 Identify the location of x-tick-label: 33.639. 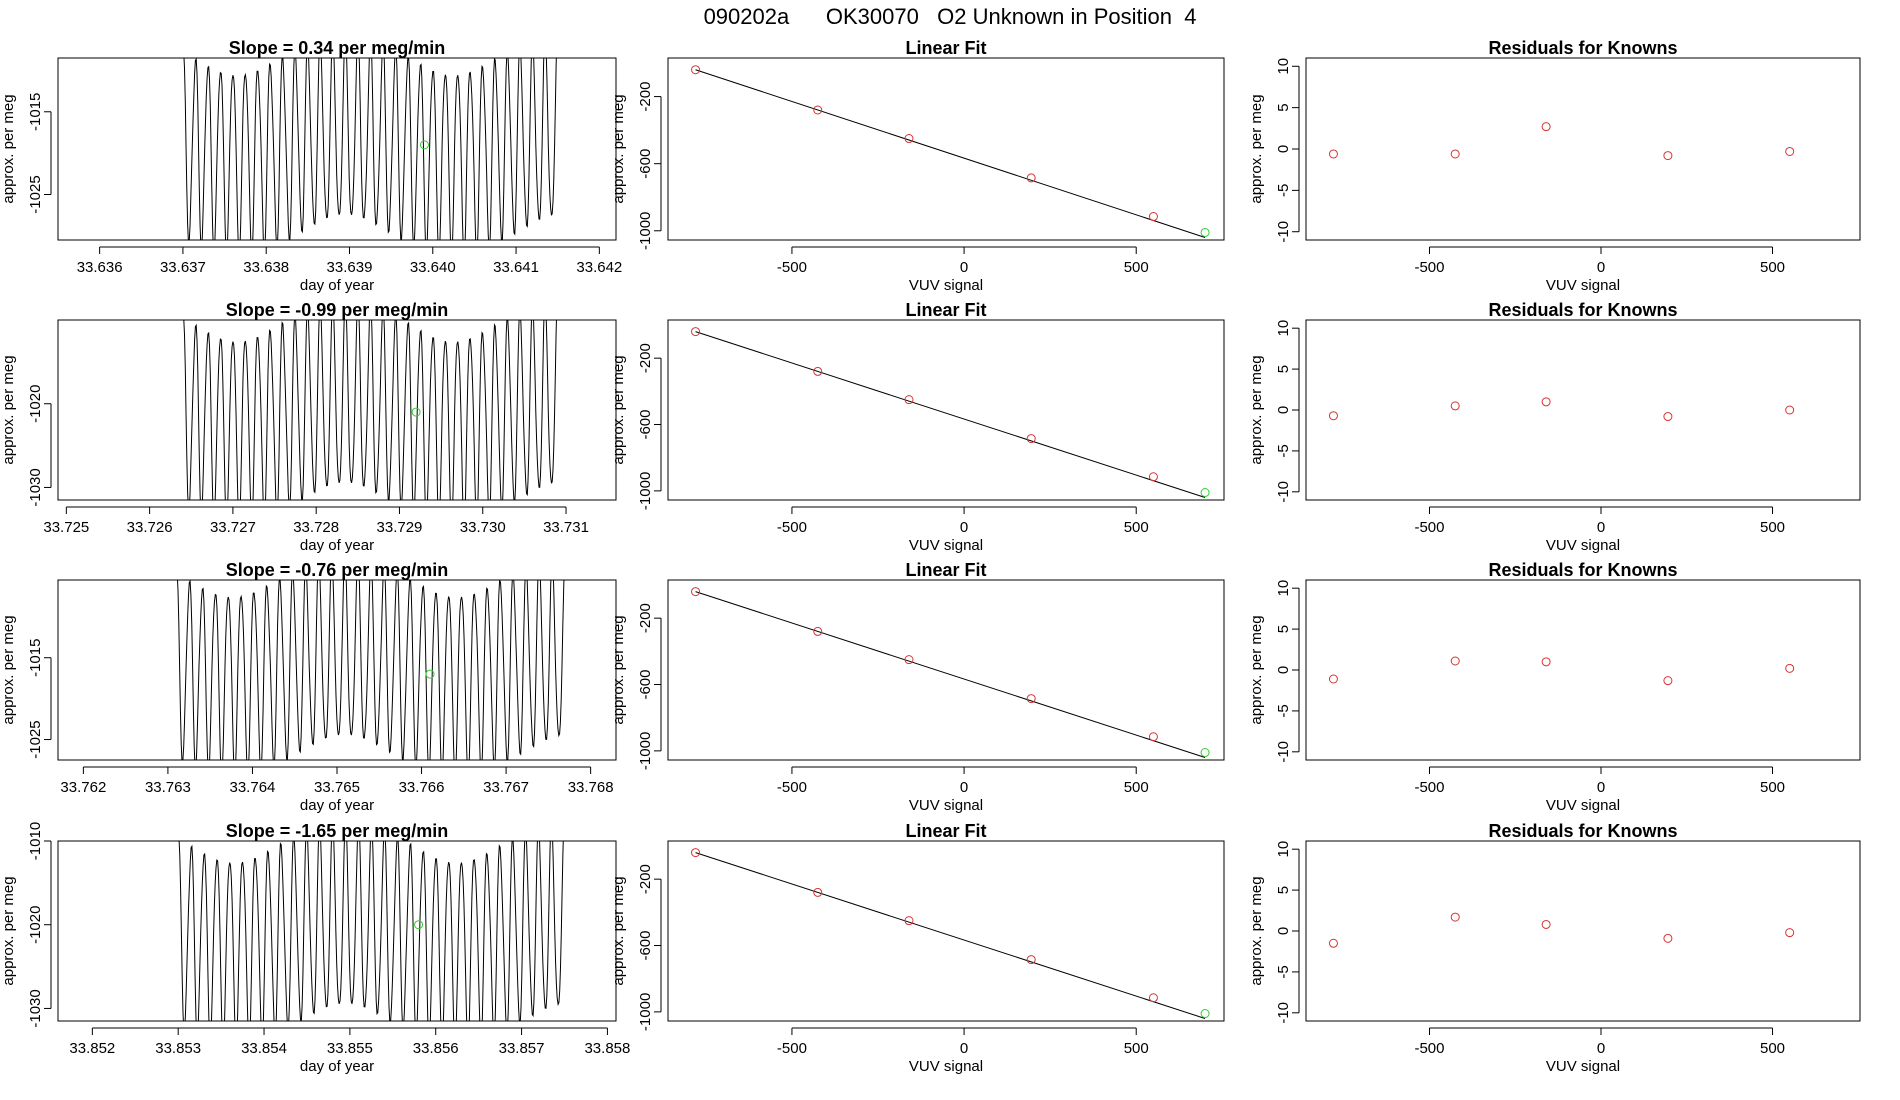
(350, 267).